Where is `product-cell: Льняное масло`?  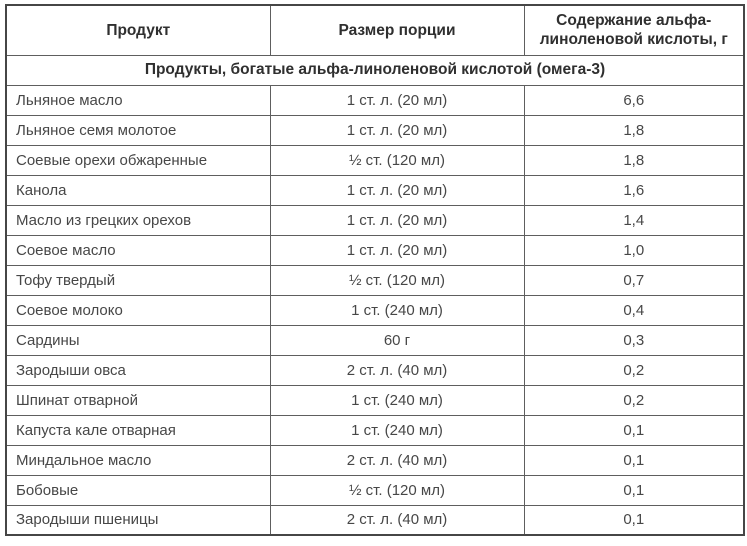 product-cell: Льняное масло is located at coordinates (138, 100).